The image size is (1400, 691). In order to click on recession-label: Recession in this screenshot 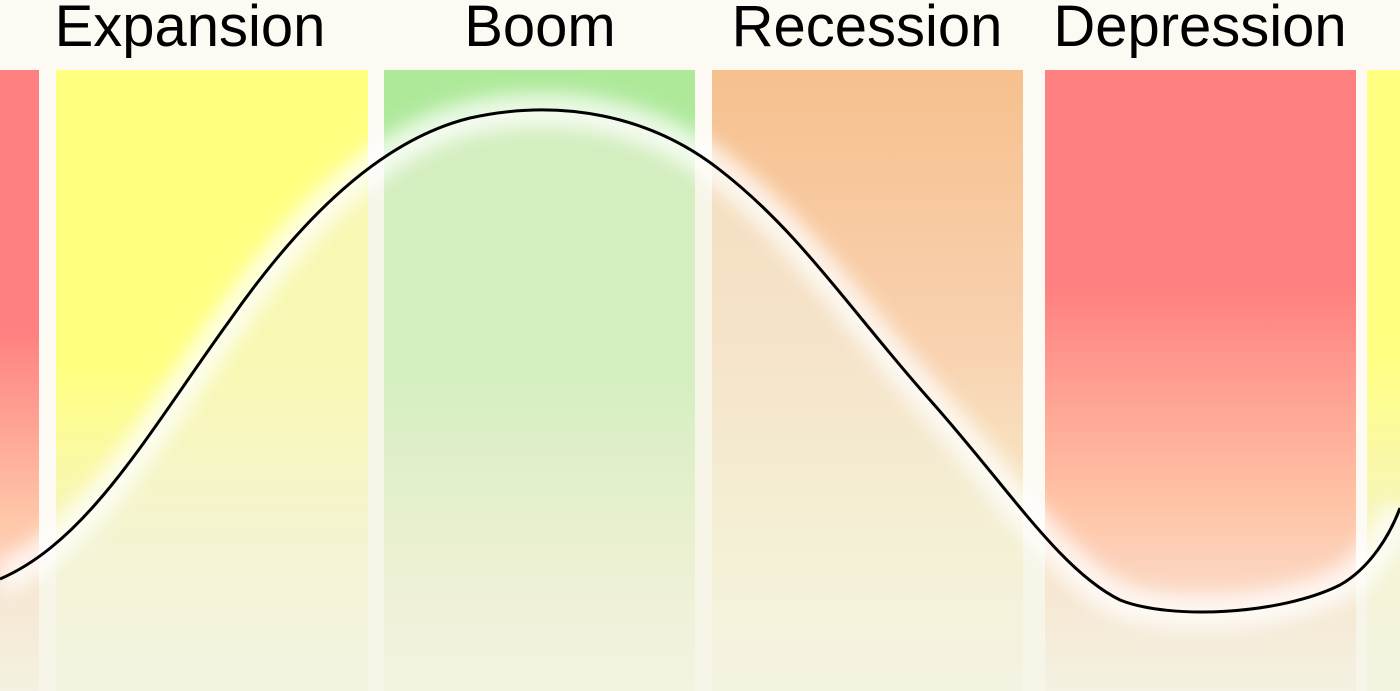, I will do `click(867, 29)`.